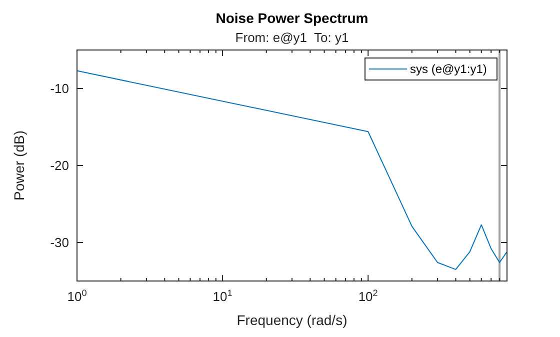 The width and height of the screenshot is (560, 337). What do you see at coordinates (19, 165) in the screenshot?
I see `y-axis-title: Power (dB)` at bounding box center [19, 165].